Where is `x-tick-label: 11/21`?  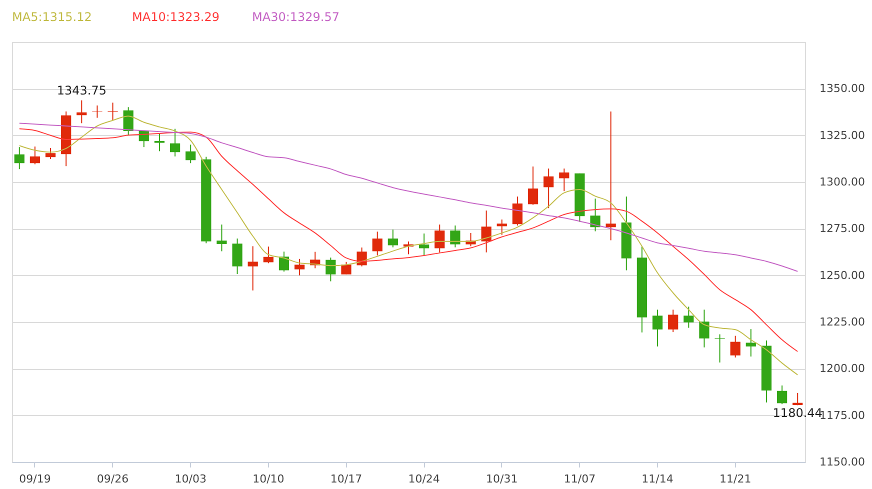 x-tick-label: 11/21 is located at coordinates (736, 479).